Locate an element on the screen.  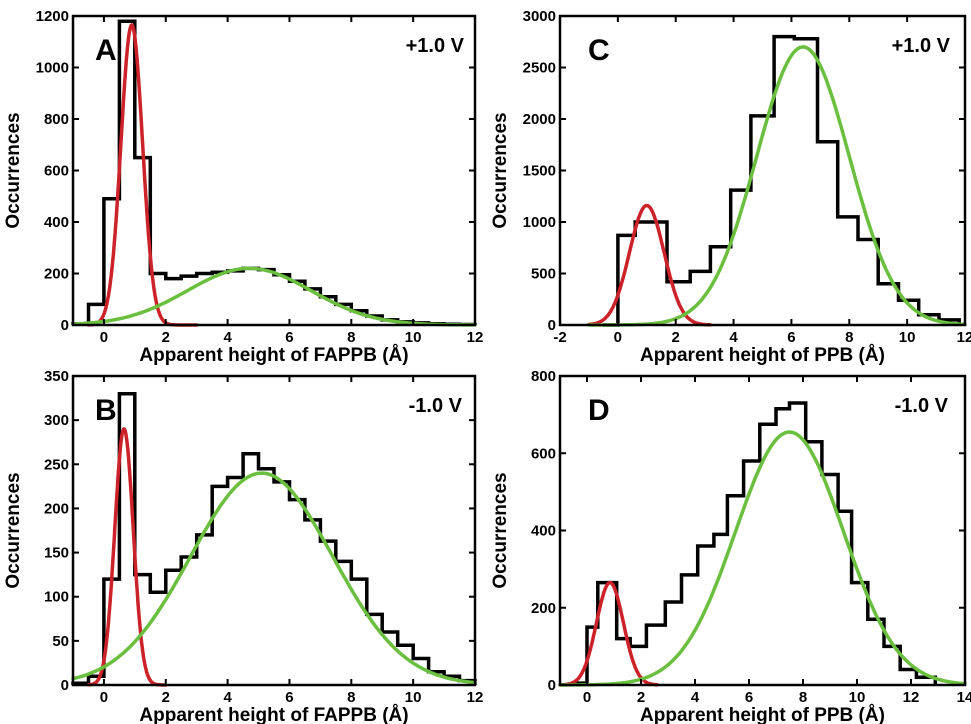
panel-letter: B is located at coordinates (106, 410).